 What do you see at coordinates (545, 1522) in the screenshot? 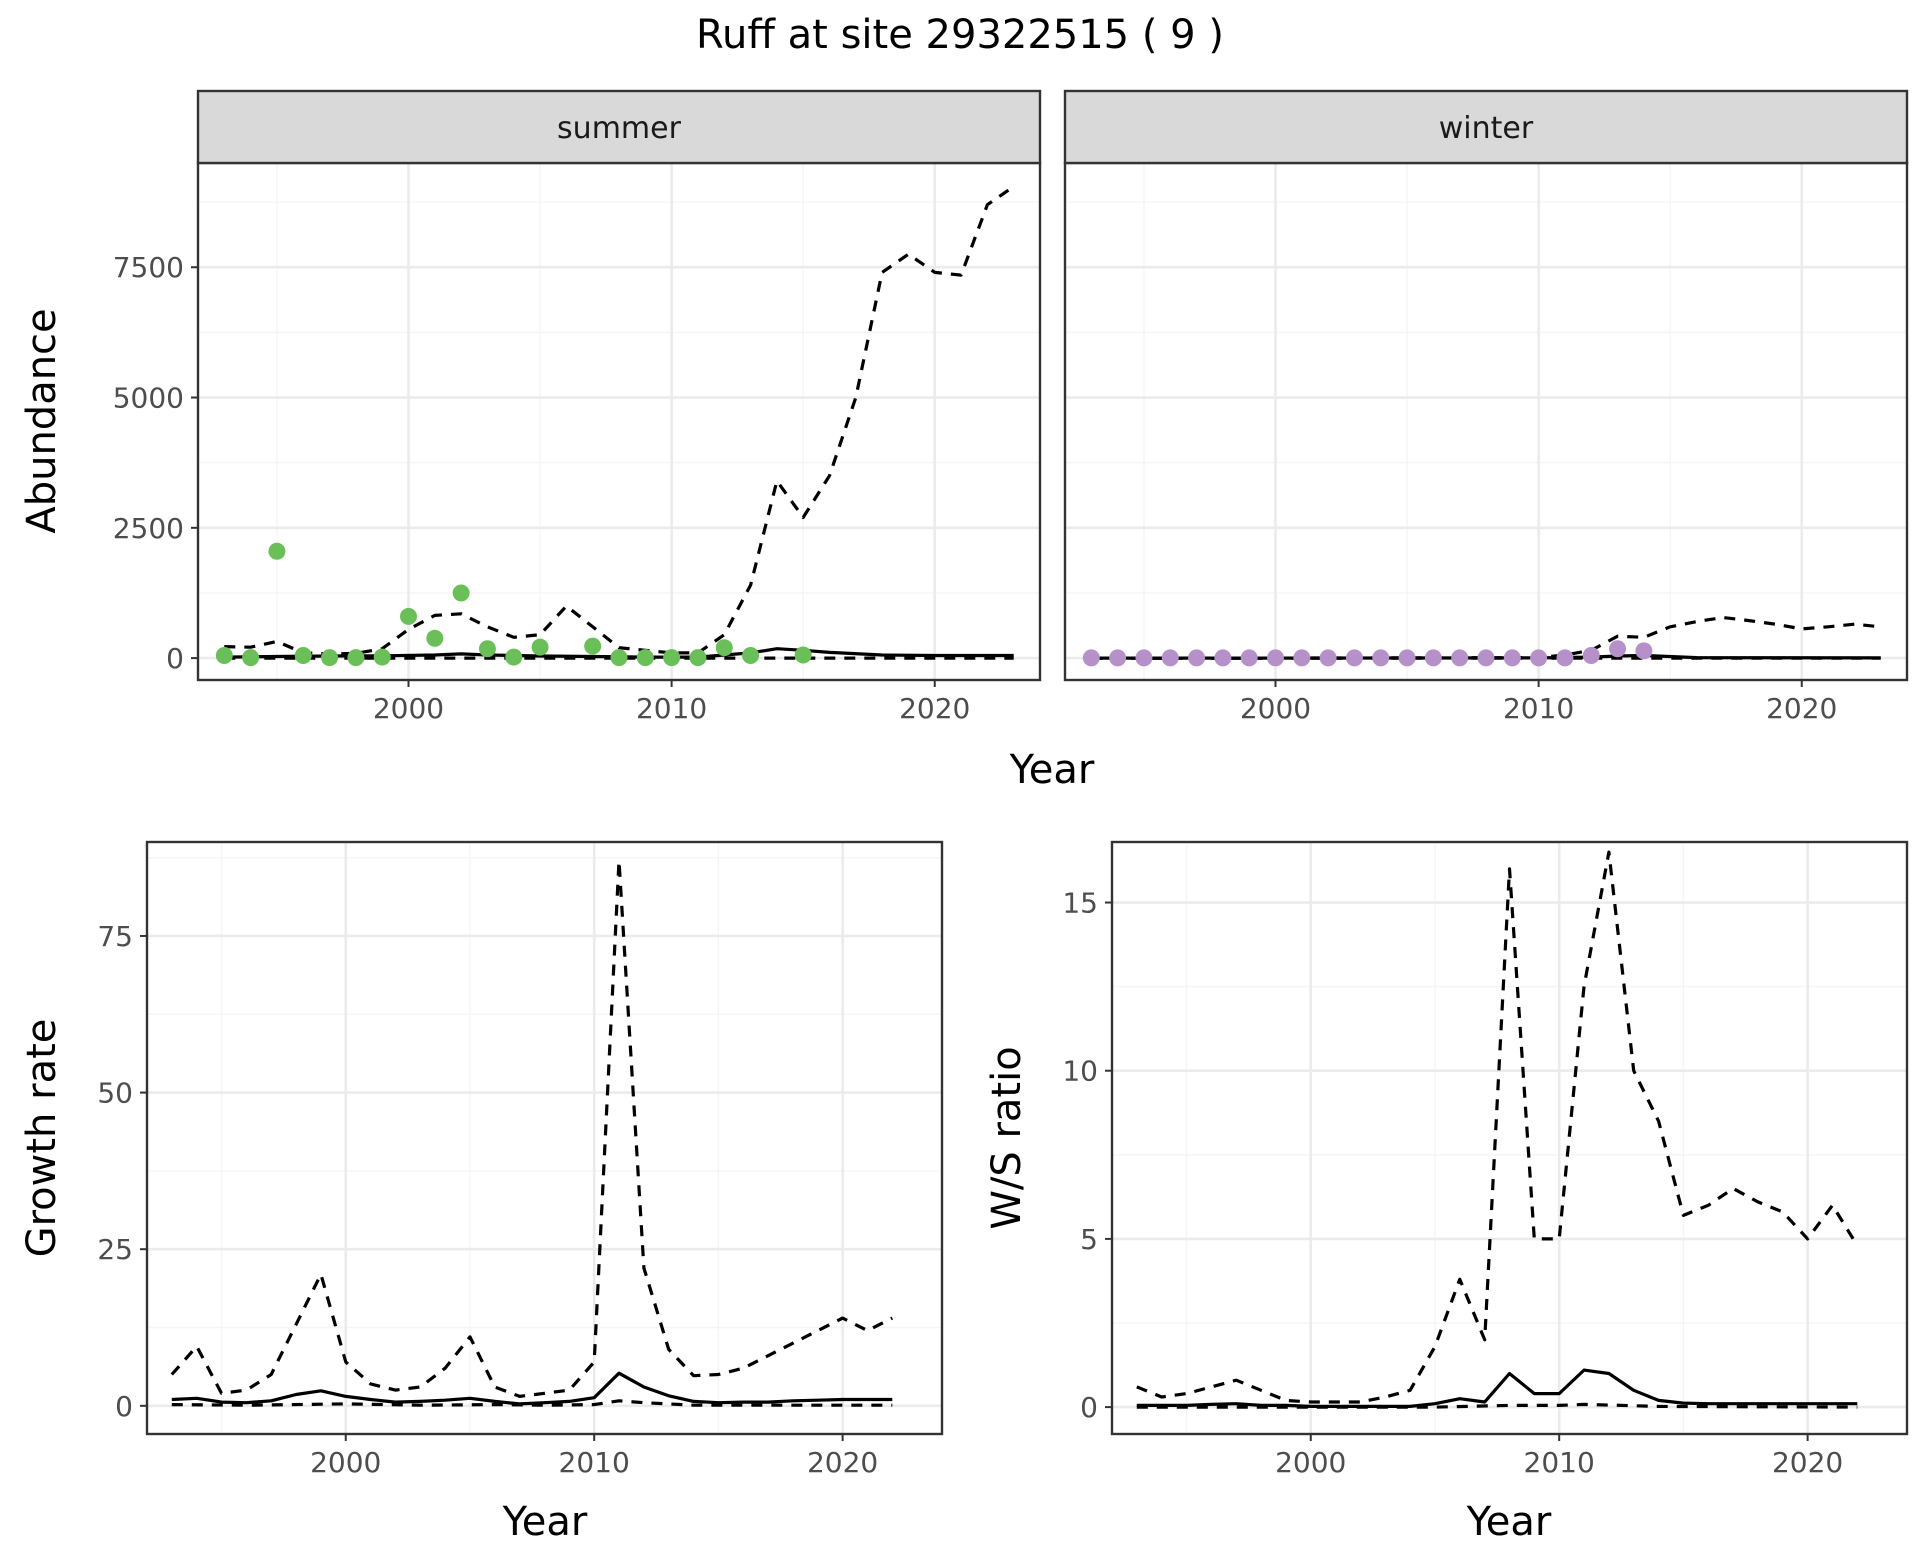
I see `growth-rate-x-axis-label: Year` at bounding box center [545, 1522].